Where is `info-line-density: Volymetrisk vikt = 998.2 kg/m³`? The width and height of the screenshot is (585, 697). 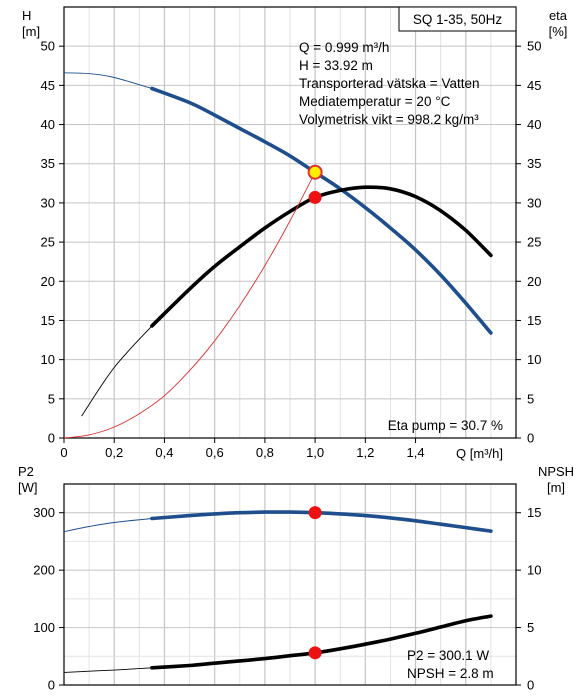
info-line-density: Volymetrisk vikt = 998.2 kg/m³ is located at coordinates (389, 119).